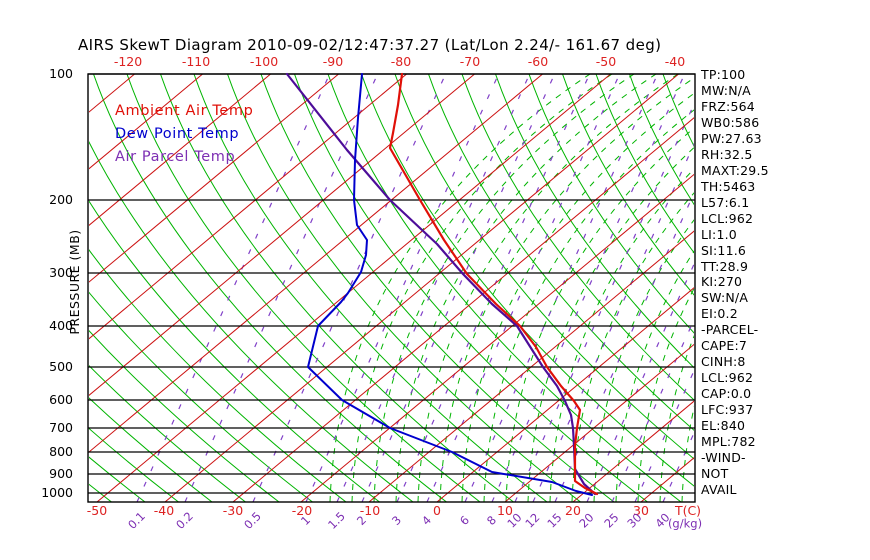 The image size is (870, 560). I want to click on bottom-temp-unit: T(C), so click(688, 510).